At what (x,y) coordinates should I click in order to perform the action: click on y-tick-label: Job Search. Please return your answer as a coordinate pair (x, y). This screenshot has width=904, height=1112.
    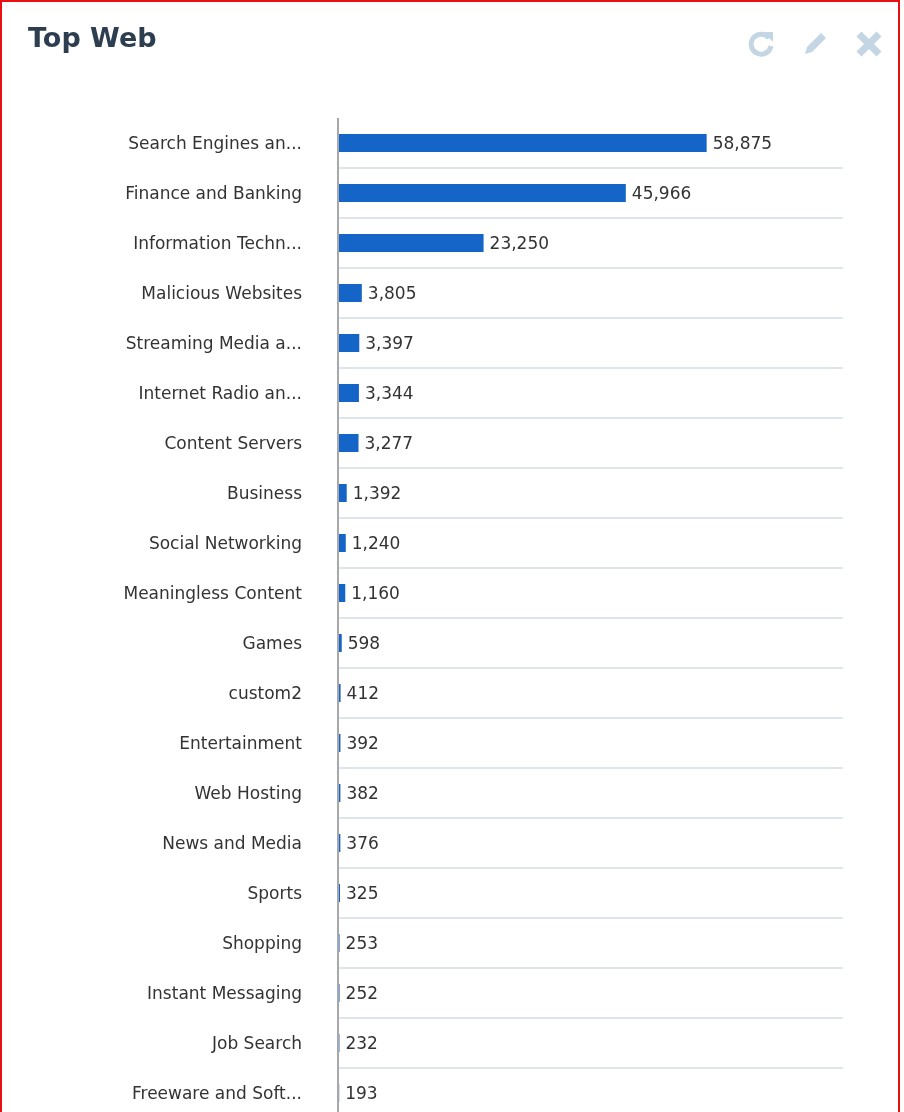
    Looking at the image, I should click on (256, 1043).